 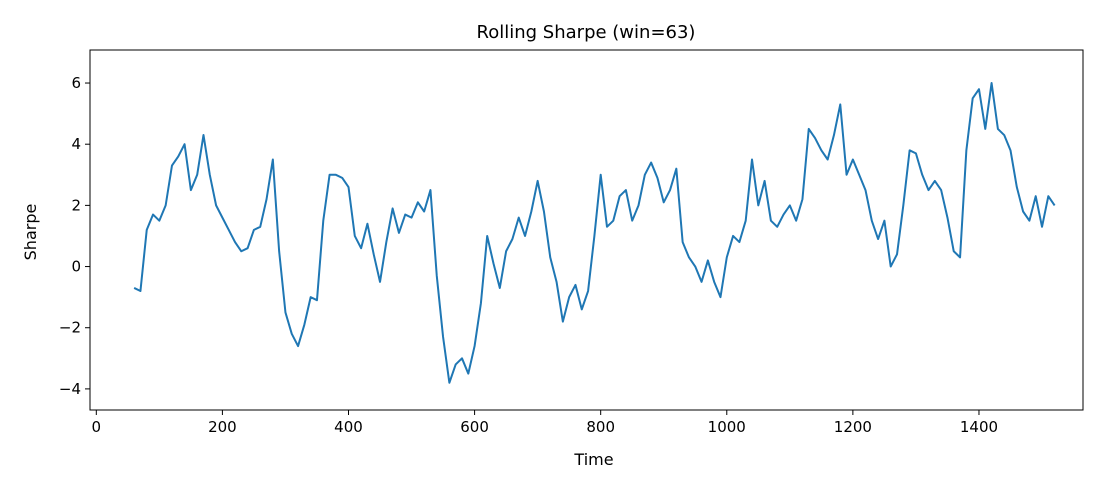 What do you see at coordinates (600, 427) in the screenshot?
I see `x-tick-label: 800` at bounding box center [600, 427].